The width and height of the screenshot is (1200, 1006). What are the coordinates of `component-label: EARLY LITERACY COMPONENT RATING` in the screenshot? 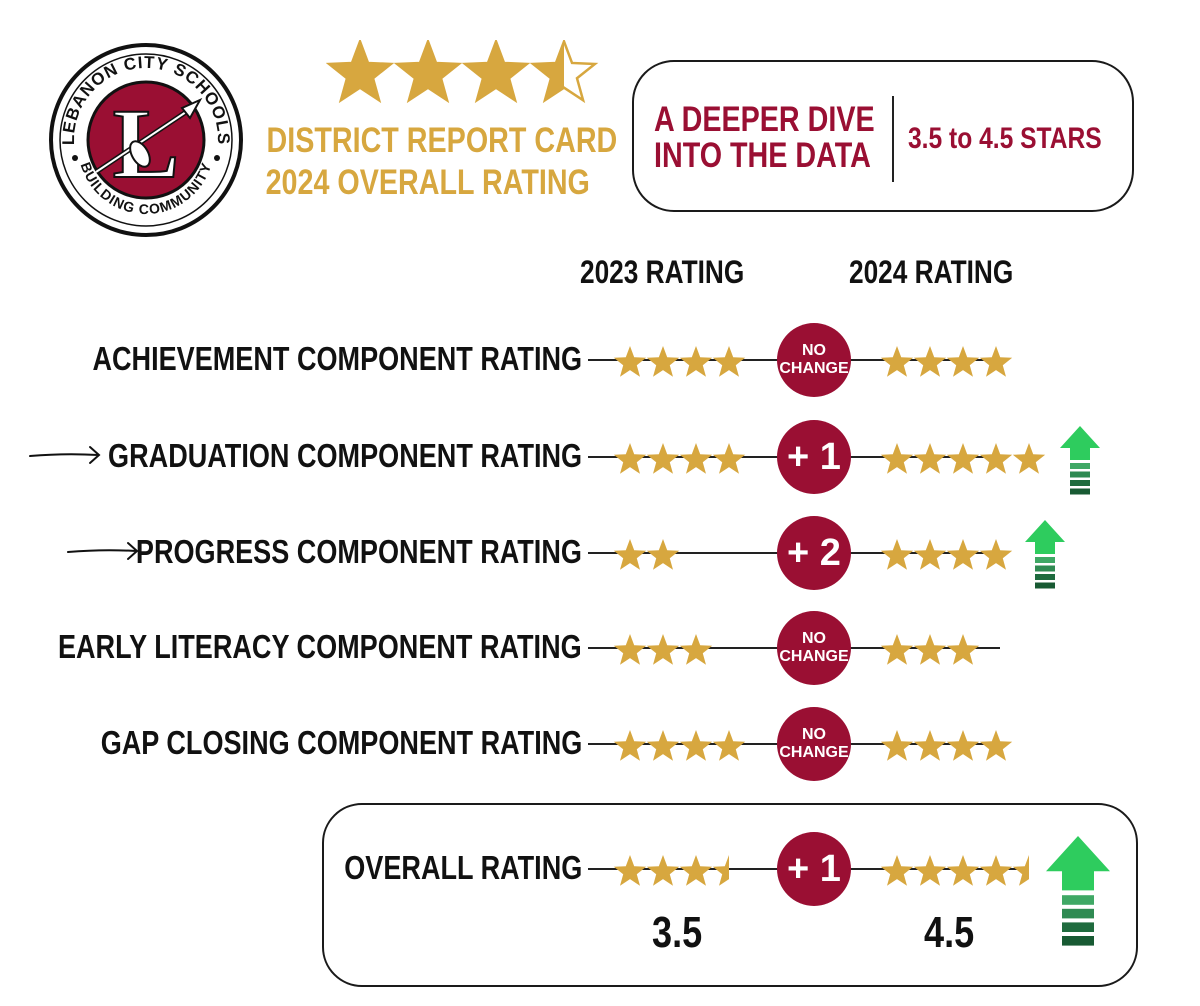 It's located at (320, 646).